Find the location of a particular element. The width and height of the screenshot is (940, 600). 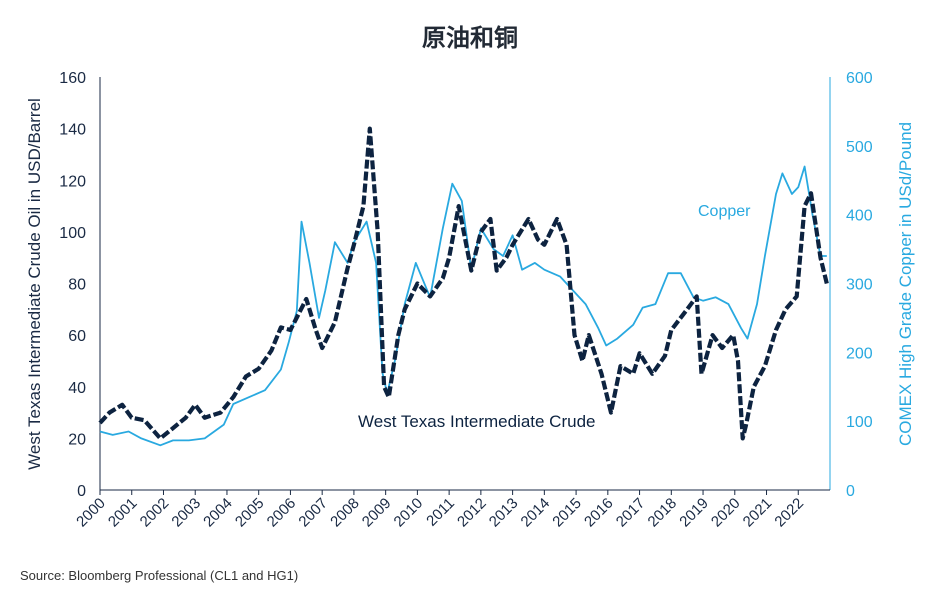

y-left-tick-label: 80 is located at coordinates (77, 285).